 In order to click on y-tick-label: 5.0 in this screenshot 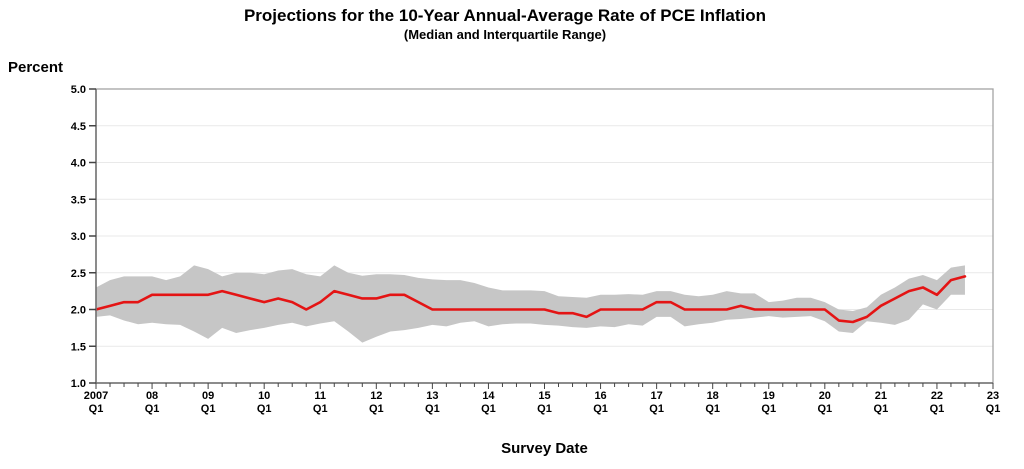, I will do `click(78, 90)`.